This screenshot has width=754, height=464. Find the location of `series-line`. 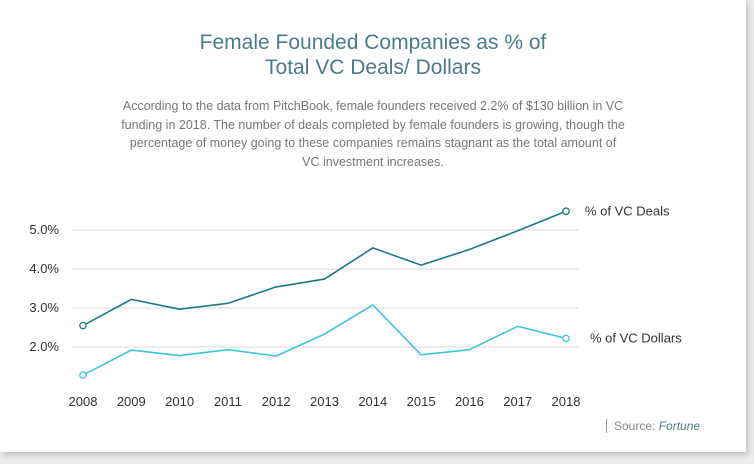

series-line is located at coordinates (324, 340).